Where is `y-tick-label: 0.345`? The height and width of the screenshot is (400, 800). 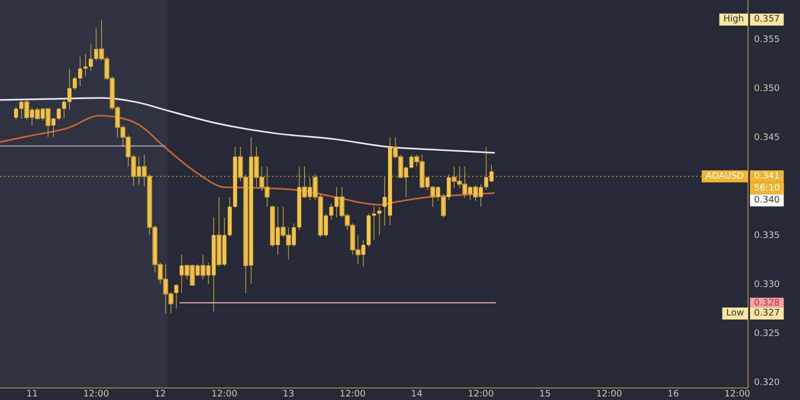
y-tick-label: 0.345 is located at coordinates (767, 138).